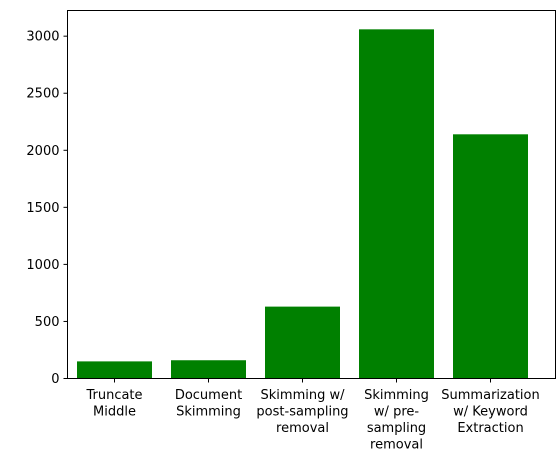 The height and width of the screenshot is (461, 560). Describe the element at coordinates (490, 412) in the screenshot. I see `x-tick-label-4: Summarization w/ Keyword Extraction` at that location.